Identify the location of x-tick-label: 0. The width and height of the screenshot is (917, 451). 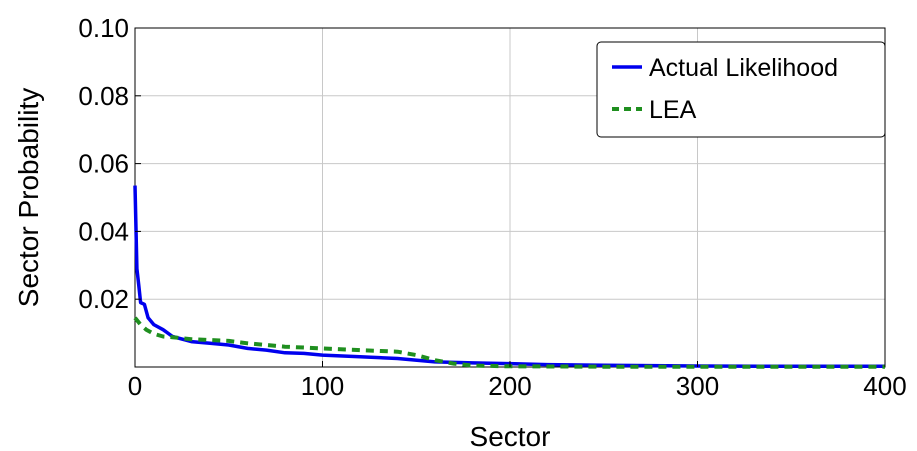
(135, 386).